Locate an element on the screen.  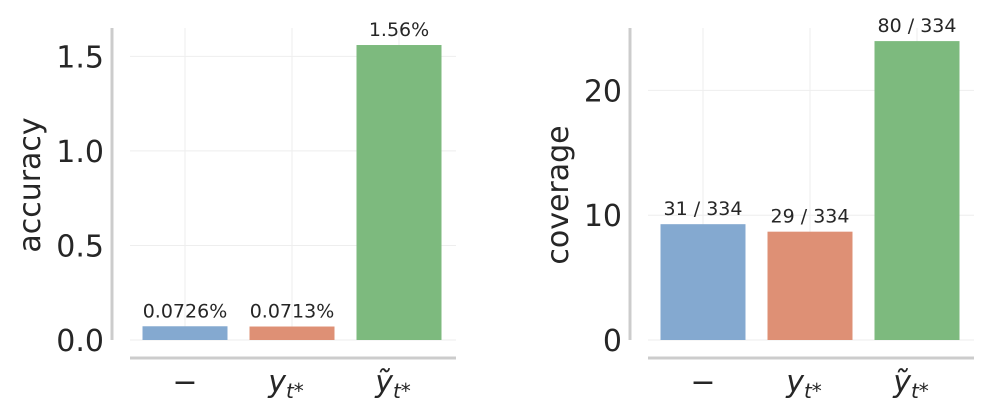
y-axis-label: accuracy is located at coordinates (30, 184).